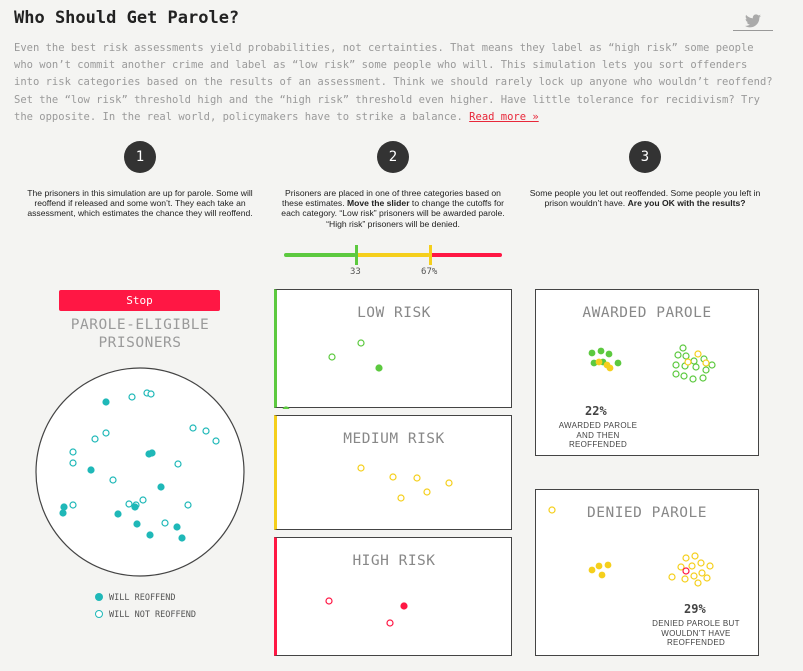 The image size is (803, 671). What do you see at coordinates (647, 513) in the screenshot?
I see `denied-parole-title: DENIED PAROLE` at bounding box center [647, 513].